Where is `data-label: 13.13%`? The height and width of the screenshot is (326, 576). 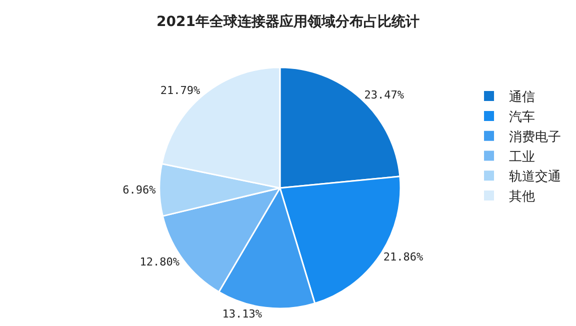 data-label: 13.13% is located at coordinates (242, 314).